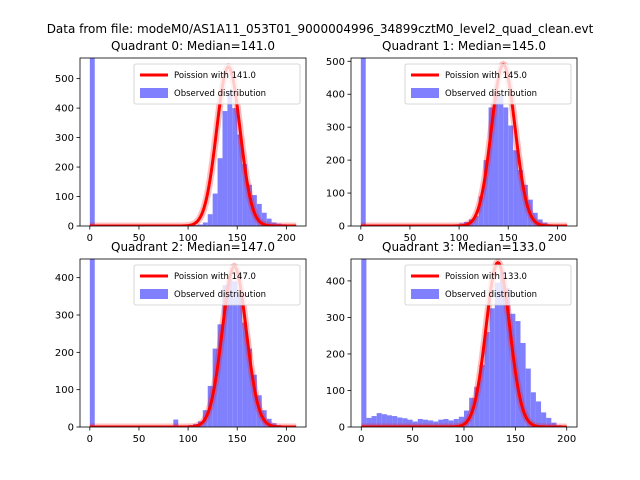 This screenshot has width=640, height=480. What do you see at coordinates (215, 76) in the screenshot?
I see `legend-fit-label: Poission with 141.0` at bounding box center [215, 76].